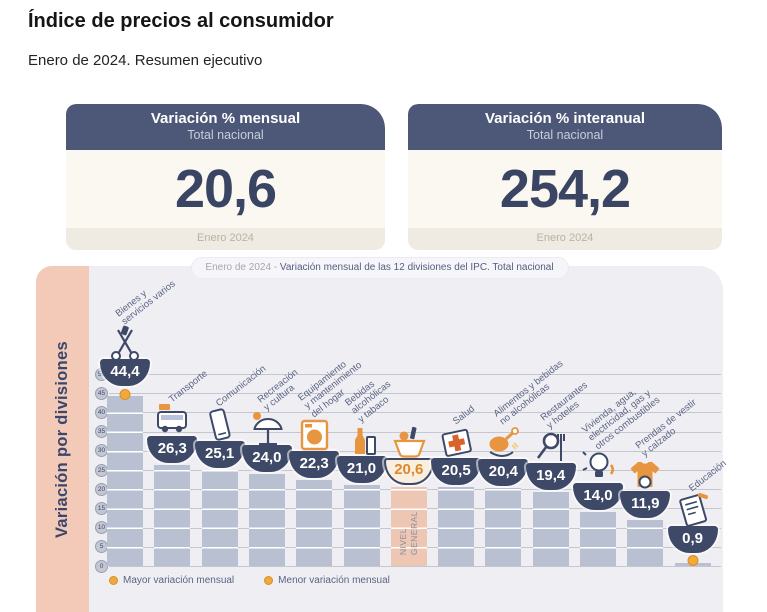 Image resolution: width=767 pixels, height=612 pixels. What do you see at coordinates (225, 118) in the screenshot?
I see `stat-card-monthly-title: Variación % mensual` at bounding box center [225, 118].